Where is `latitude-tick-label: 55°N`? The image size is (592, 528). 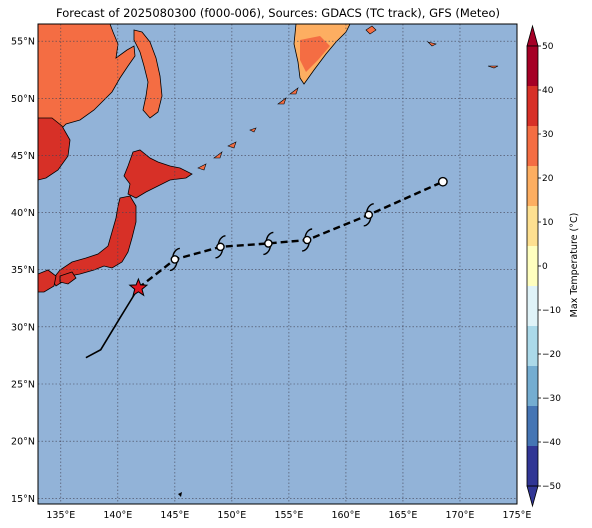 latitude-tick-label: 55°N is located at coordinates (23, 42).